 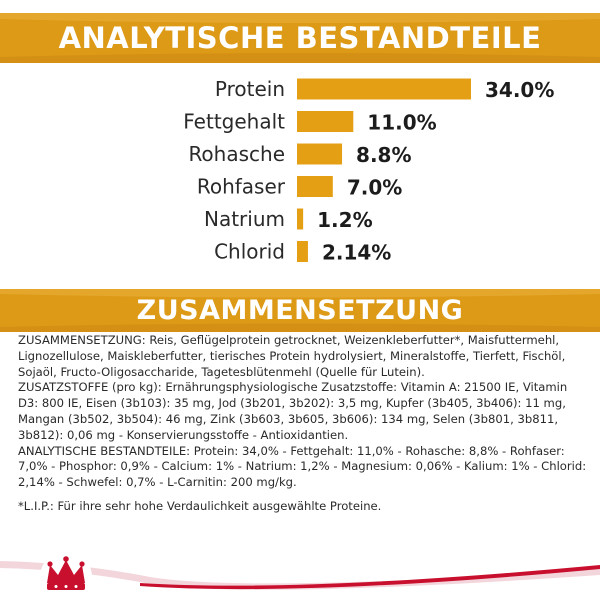 What do you see at coordinates (244, 219) in the screenshot?
I see `category-label: Natrium` at bounding box center [244, 219].